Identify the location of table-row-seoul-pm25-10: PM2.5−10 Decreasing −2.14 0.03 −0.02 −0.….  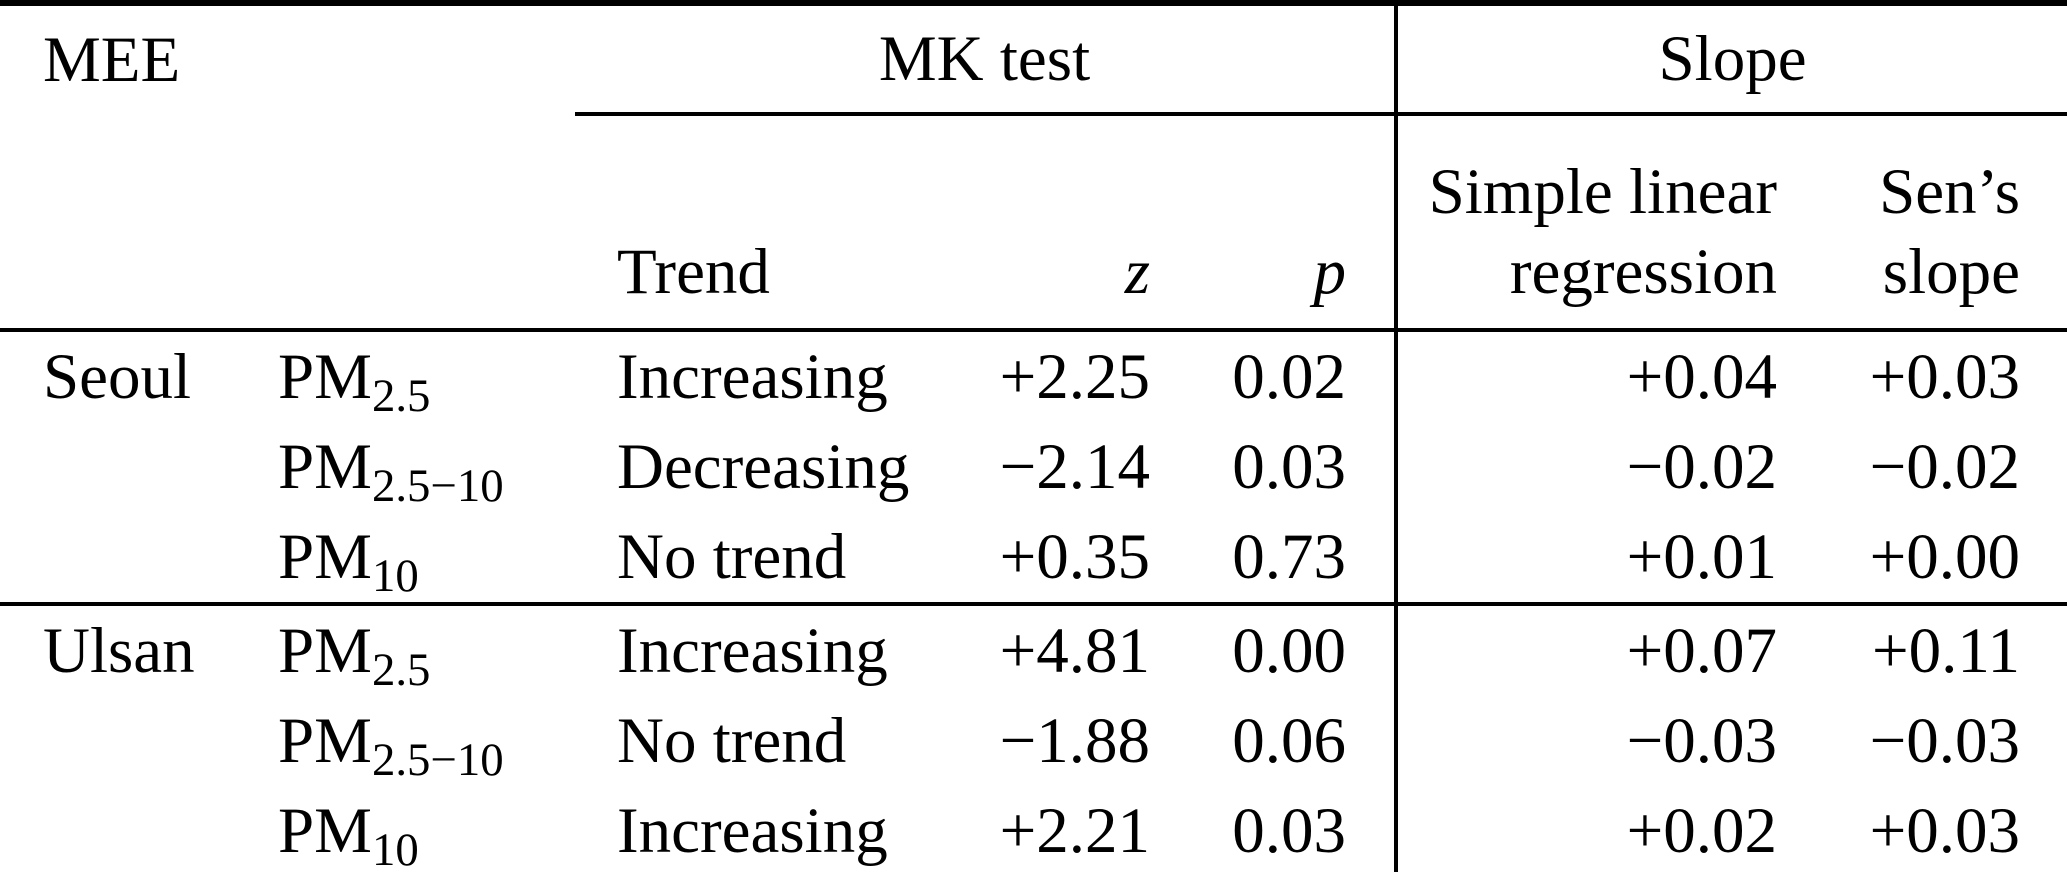
(1033, 467).